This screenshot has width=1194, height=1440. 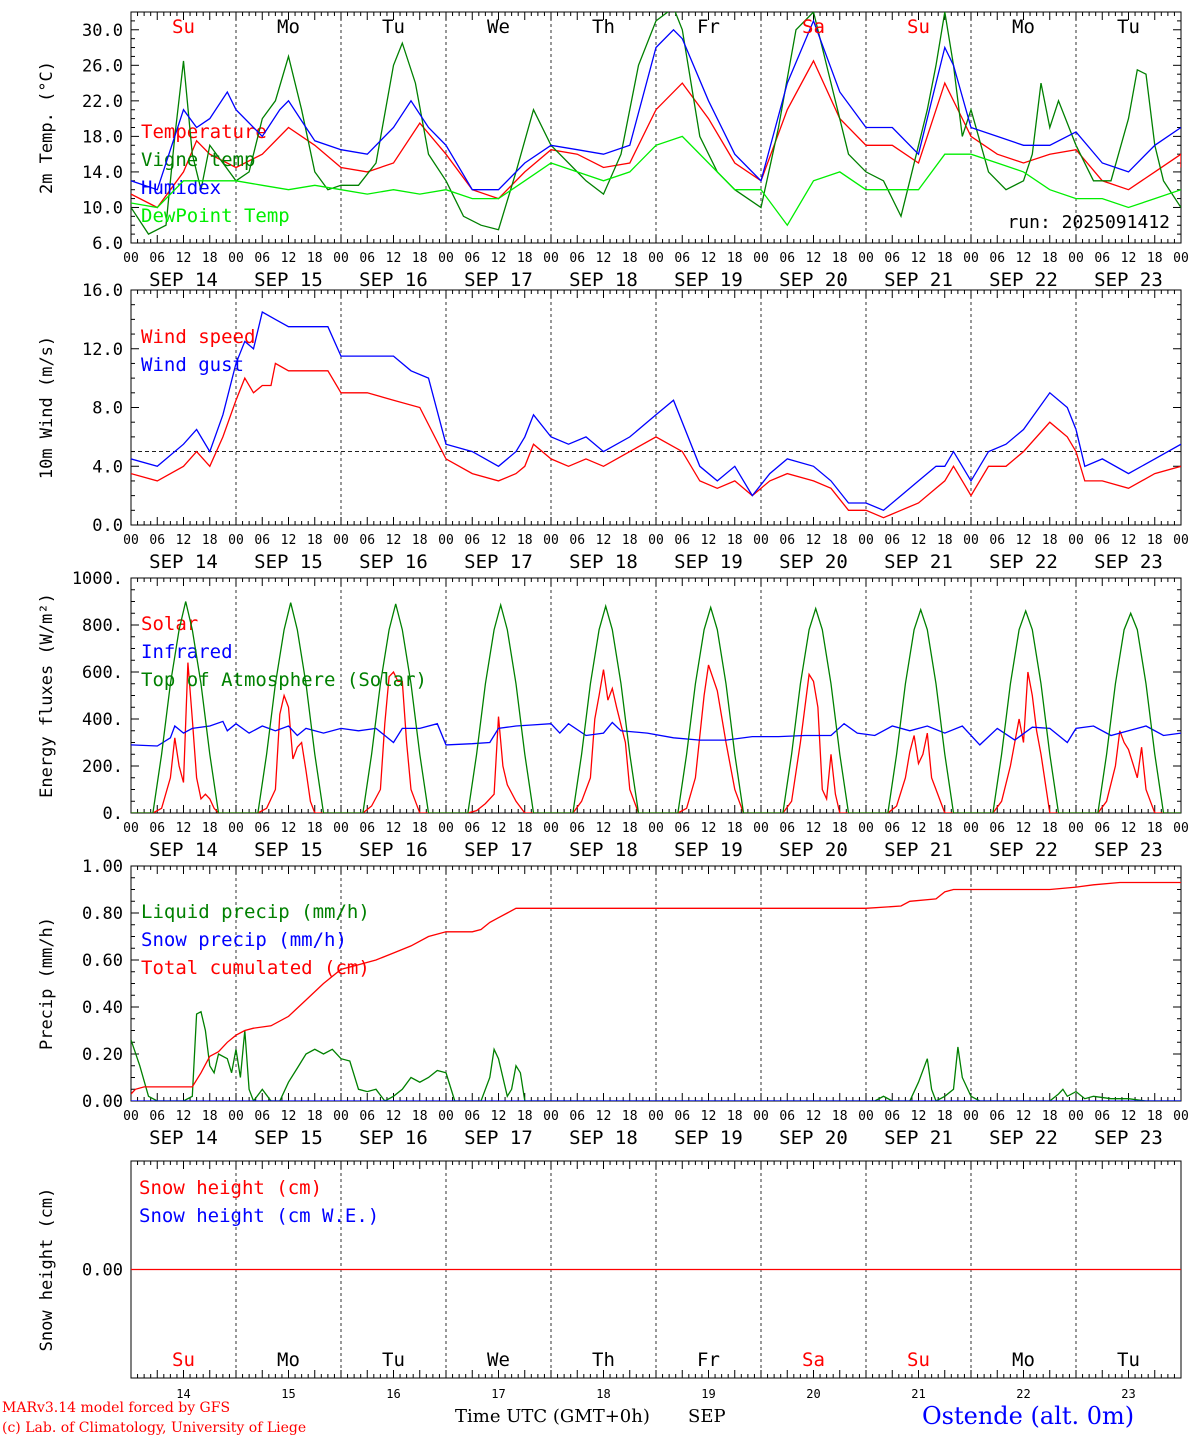 I want to click on legend-entry: DewPoint Temp, so click(x=215, y=216).